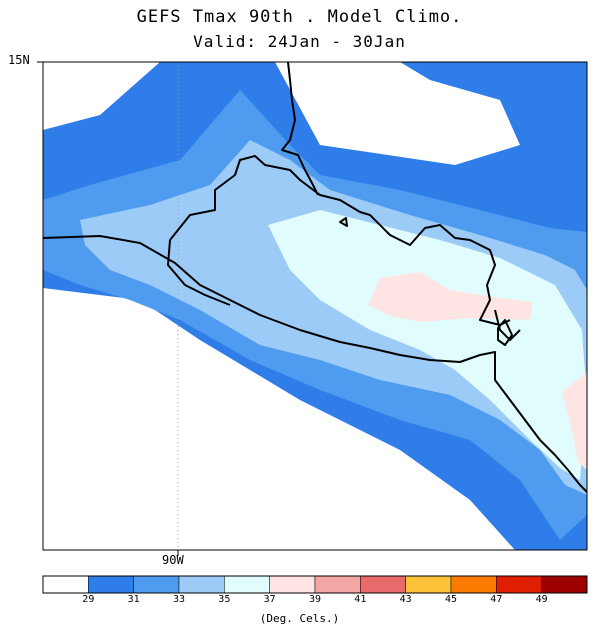 Image resolution: width=599 pixels, height=635 pixels. Describe the element at coordinates (19, 60) in the screenshot. I see `lat-label-15n: 15N` at that location.